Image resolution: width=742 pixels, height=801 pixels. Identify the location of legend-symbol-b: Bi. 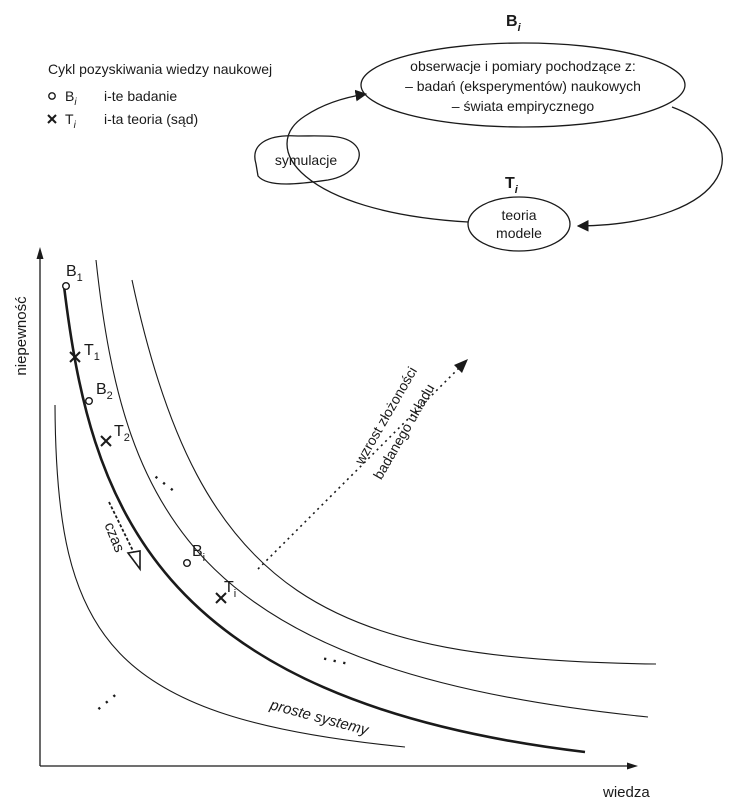
(71, 98).